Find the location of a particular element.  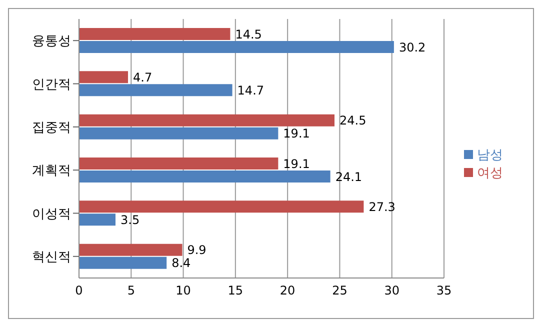

x-tick-label: 5 is located at coordinates (131, 291).